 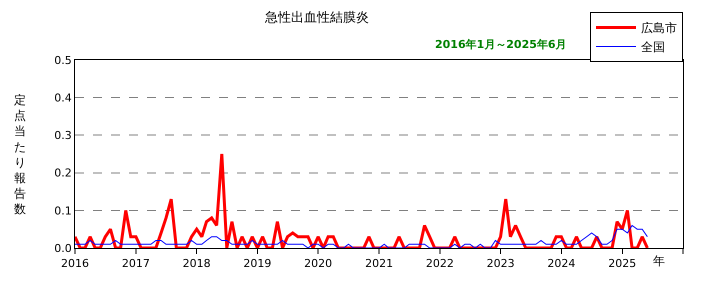 What do you see at coordinates (196, 263) in the screenshot?
I see `x-tick-label: 2018` at bounding box center [196, 263].